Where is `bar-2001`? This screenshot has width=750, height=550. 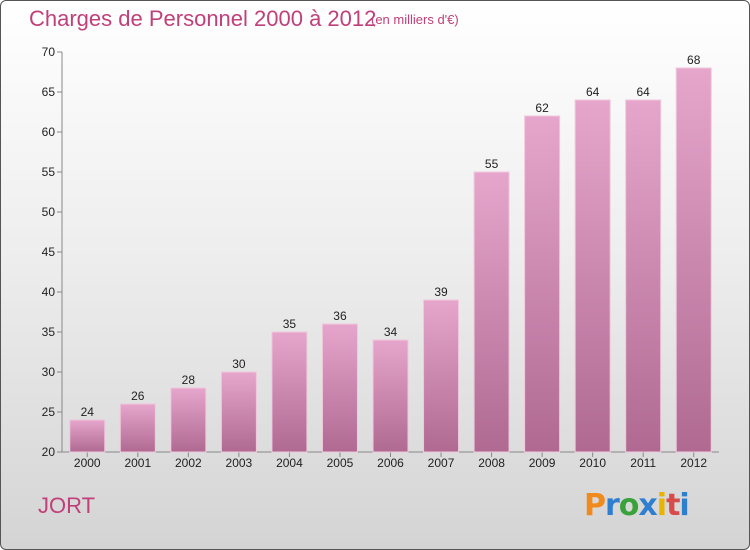
bar-2001 is located at coordinates (137, 428).